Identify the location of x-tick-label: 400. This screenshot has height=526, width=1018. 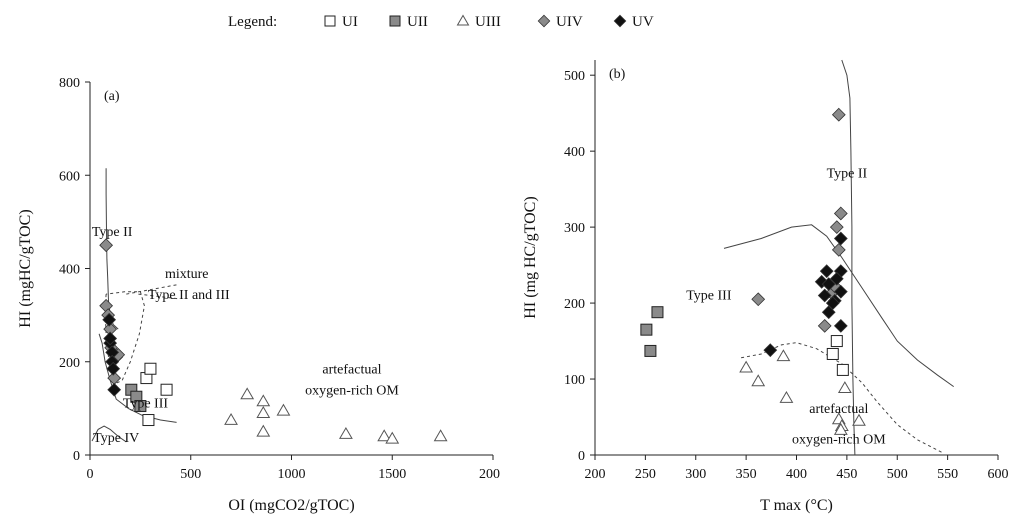
(796, 474).